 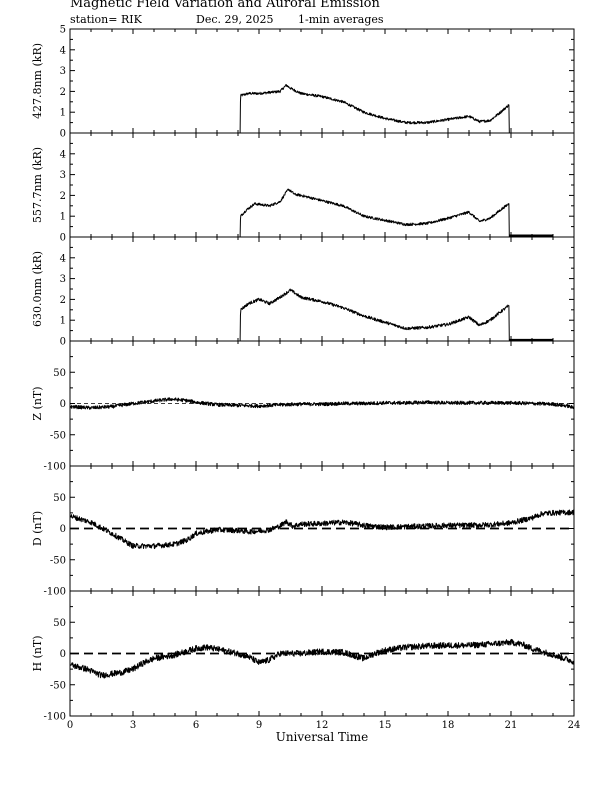 I want to click on series-line-Z, so click(x=322, y=403).